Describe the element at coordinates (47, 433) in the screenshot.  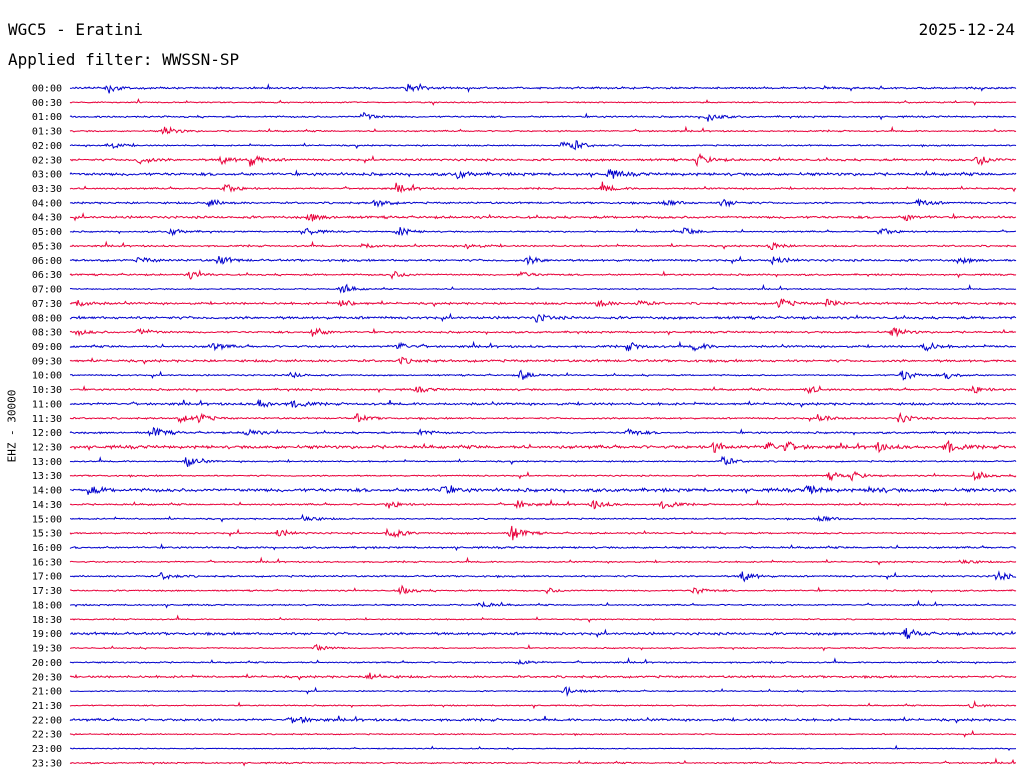
I see `time-label: 12:00` at that location.